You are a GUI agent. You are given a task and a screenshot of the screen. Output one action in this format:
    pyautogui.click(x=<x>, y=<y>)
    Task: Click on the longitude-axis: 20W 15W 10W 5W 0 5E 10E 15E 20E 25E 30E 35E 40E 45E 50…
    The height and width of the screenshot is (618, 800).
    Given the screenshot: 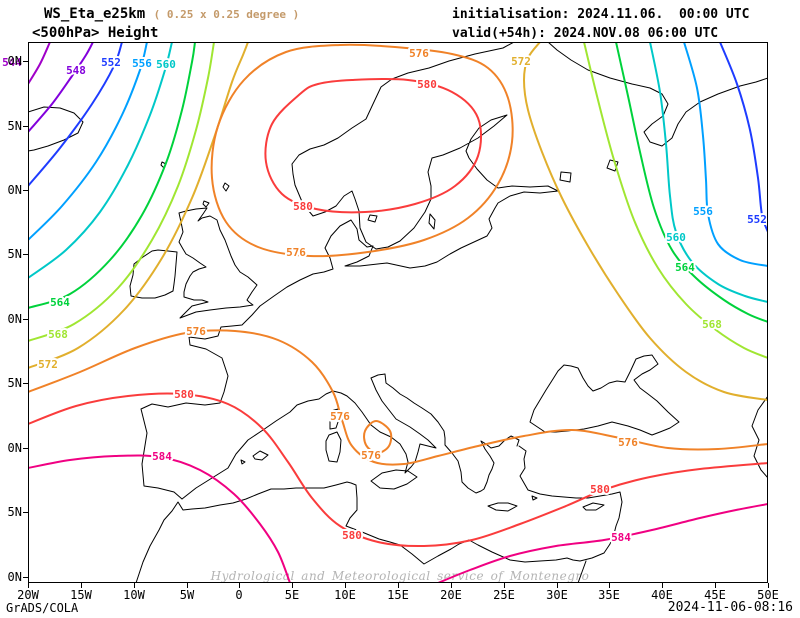 What is the action you would take?
    pyautogui.click(x=398, y=592)
    